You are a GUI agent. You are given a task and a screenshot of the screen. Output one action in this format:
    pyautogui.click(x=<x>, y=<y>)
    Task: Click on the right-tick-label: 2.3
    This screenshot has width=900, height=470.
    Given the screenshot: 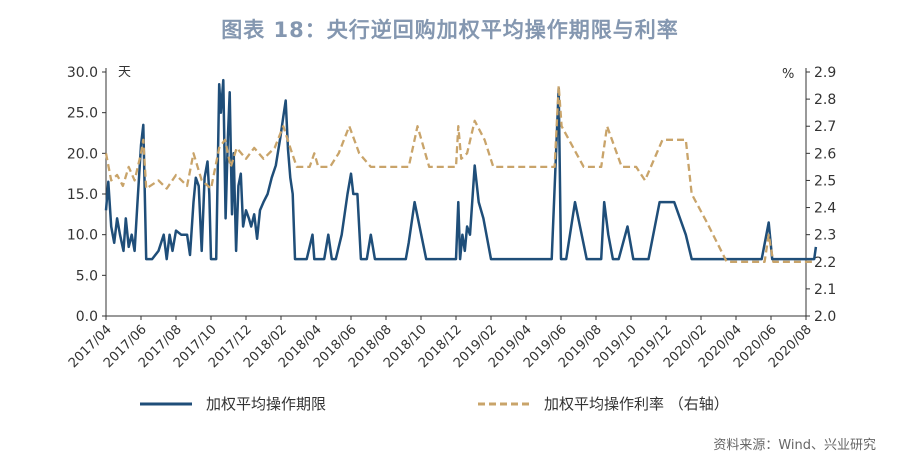 What is the action you would take?
    pyautogui.click(x=825, y=236)
    